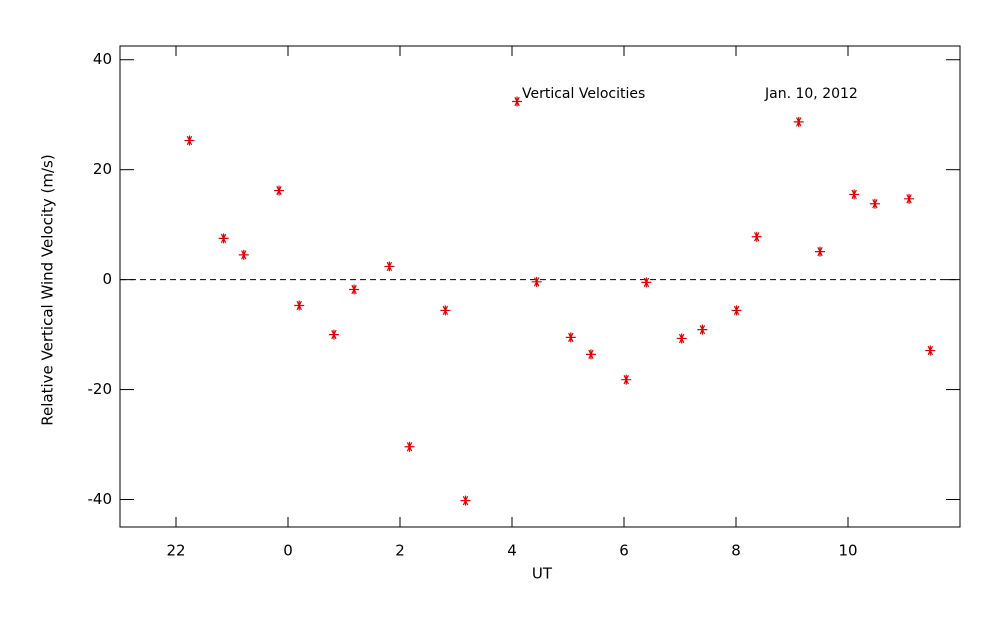 This screenshot has width=1000, height=625. What do you see at coordinates (107, 279) in the screenshot?
I see `y-tick-label: 0` at bounding box center [107, 279].